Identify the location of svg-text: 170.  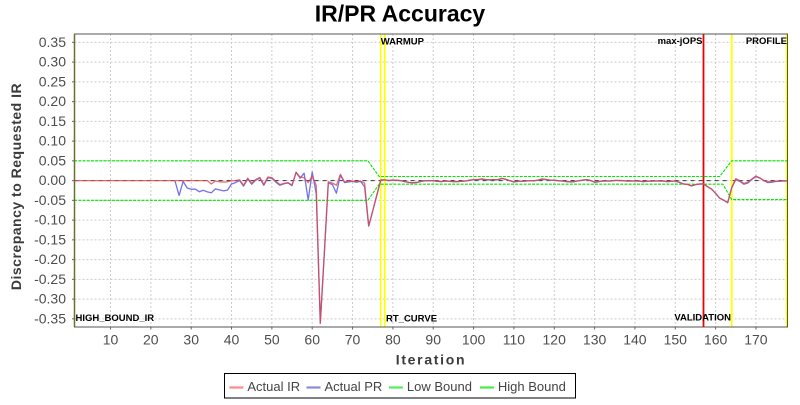
(756, 340).